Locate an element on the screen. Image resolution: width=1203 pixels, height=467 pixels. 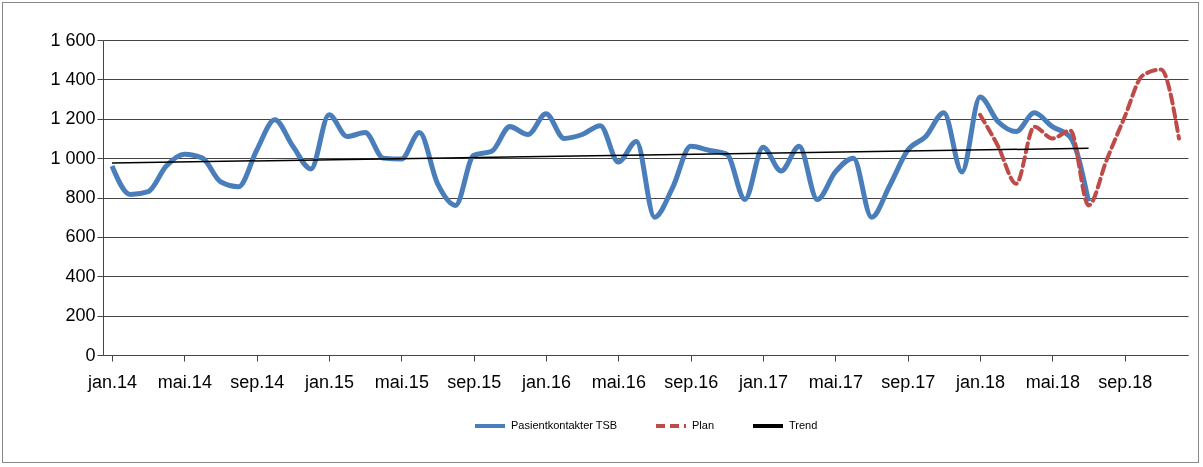
y-tick-label: 400 is located at coordinates (80, 275).